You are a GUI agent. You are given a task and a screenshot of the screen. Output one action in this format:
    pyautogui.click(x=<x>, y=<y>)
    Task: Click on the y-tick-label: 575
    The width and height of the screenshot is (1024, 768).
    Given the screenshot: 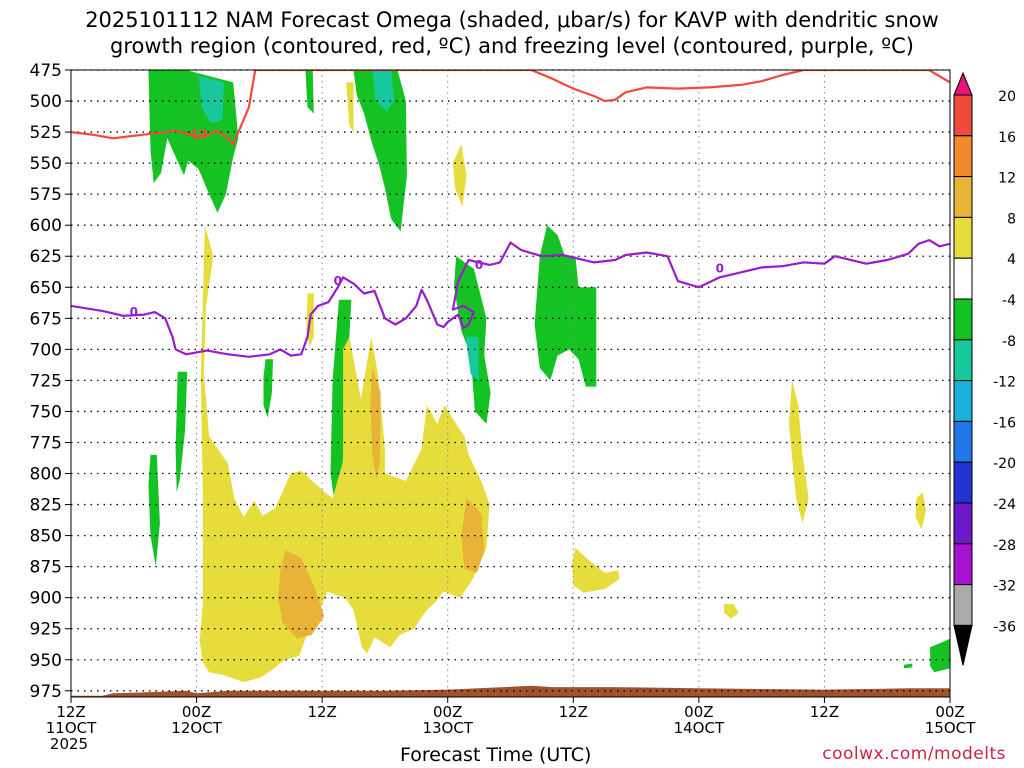 What is the action you would take?
    pyautogui.click(x=46, y=195)
    